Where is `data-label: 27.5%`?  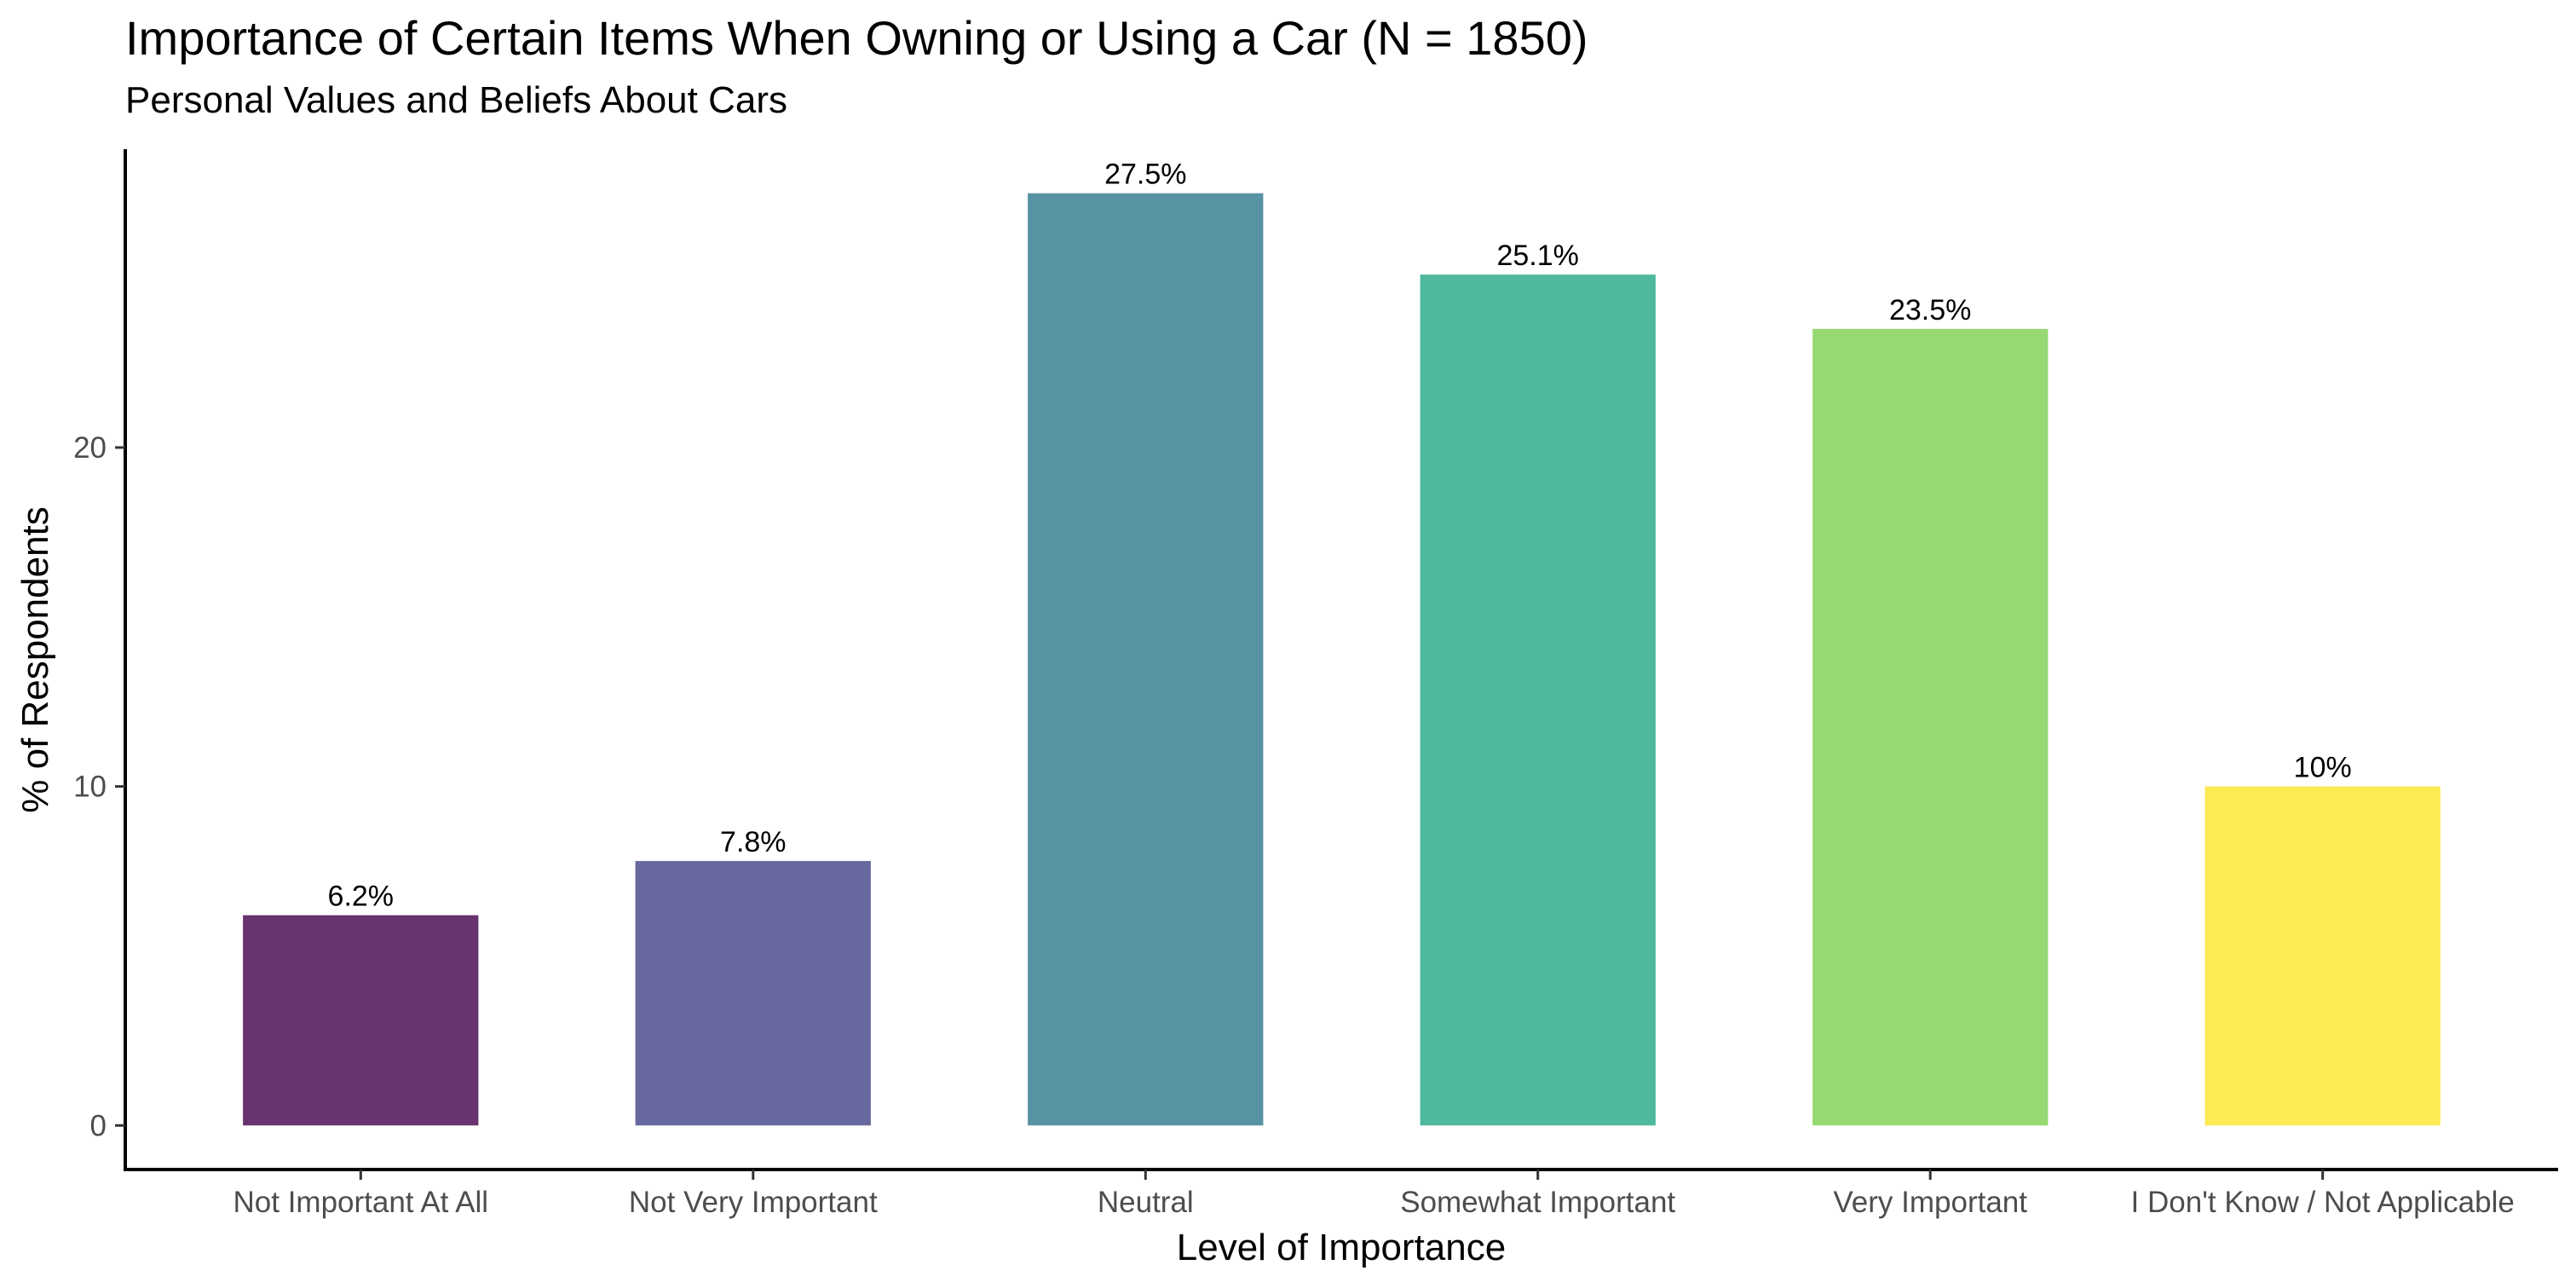 data-label: 27.5% is located at coordinates (1145, 175).